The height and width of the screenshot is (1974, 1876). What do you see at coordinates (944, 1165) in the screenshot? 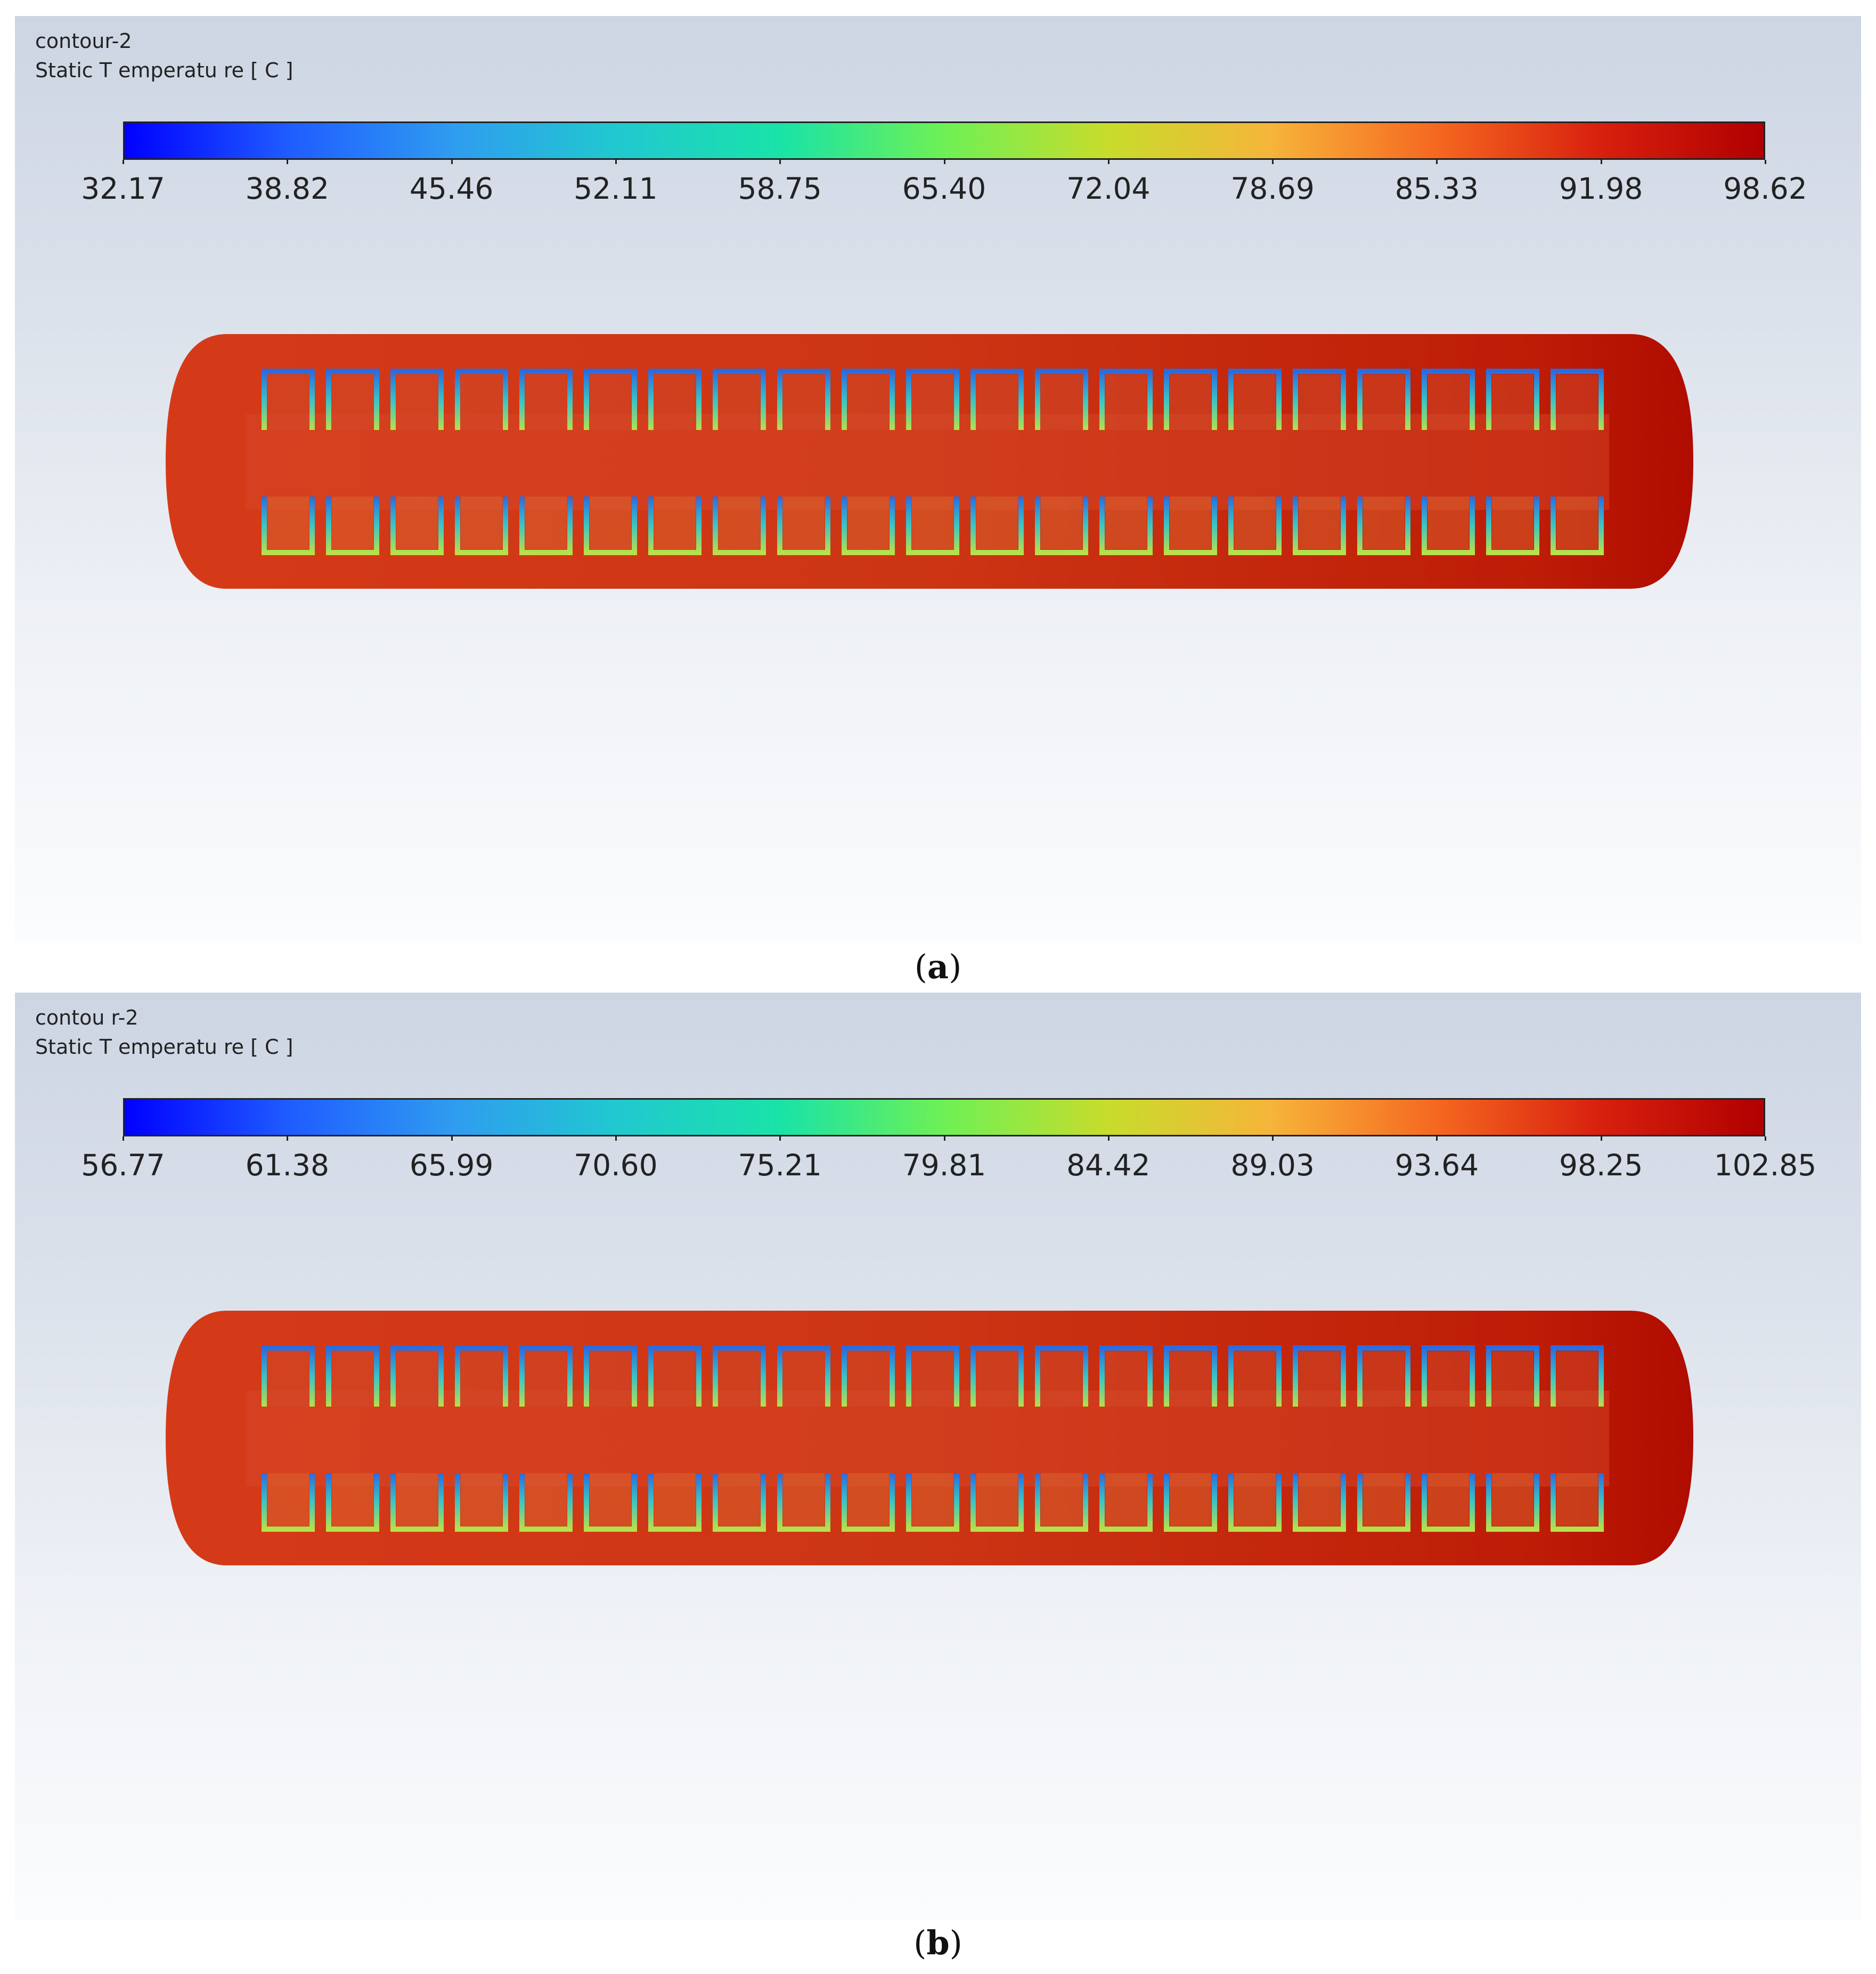
I see `colorbar-tick-label: 79.81` at bounding box center [944, 1165].